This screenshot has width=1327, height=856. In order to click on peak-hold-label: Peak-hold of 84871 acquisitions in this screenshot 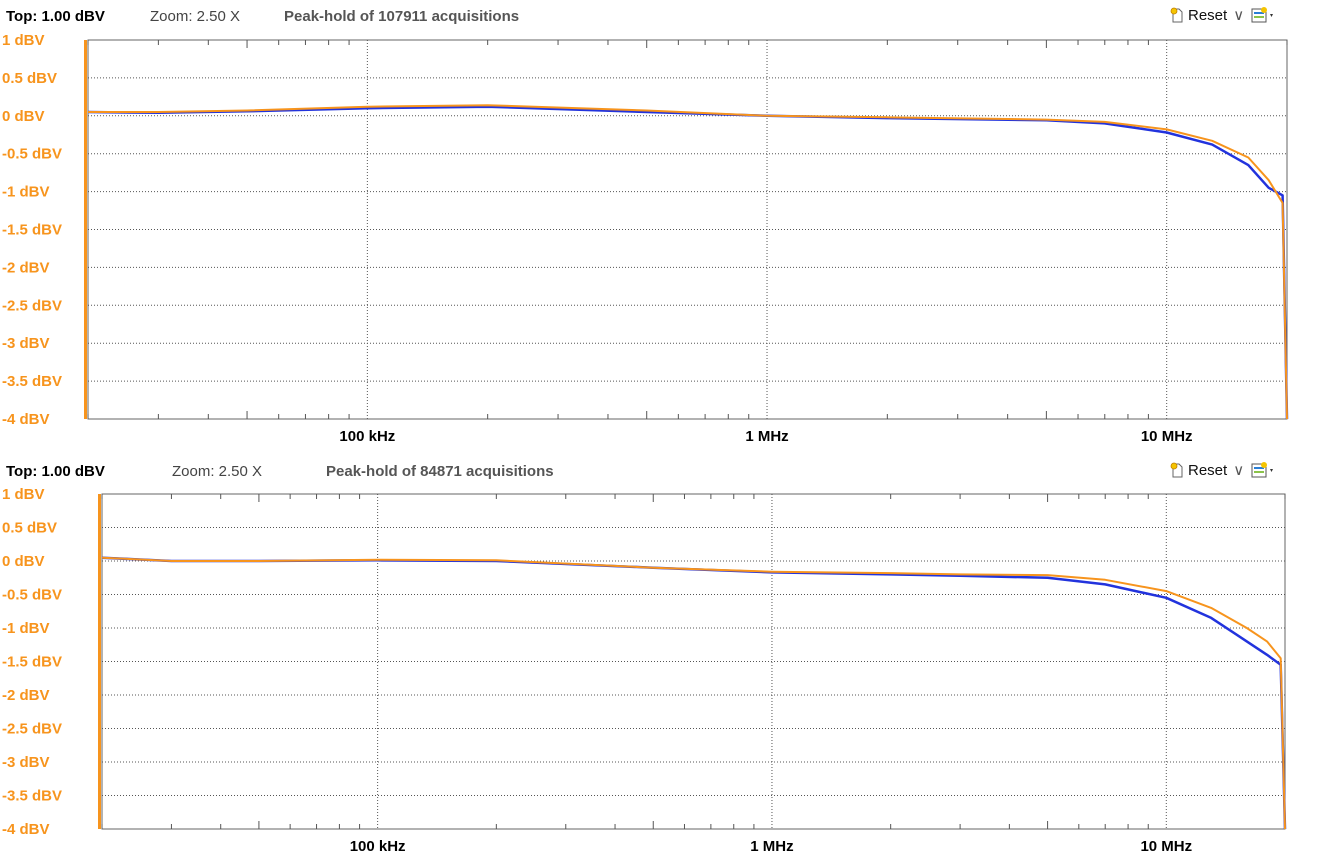, I will do `click(440, 471)`.